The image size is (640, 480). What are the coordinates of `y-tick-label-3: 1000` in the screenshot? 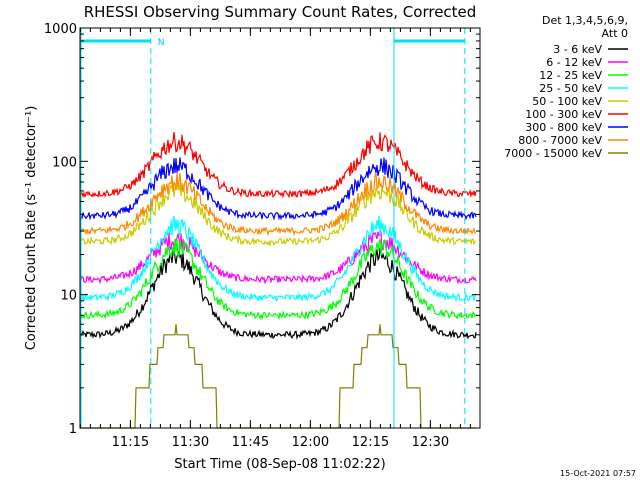 It's located at (60, 29).